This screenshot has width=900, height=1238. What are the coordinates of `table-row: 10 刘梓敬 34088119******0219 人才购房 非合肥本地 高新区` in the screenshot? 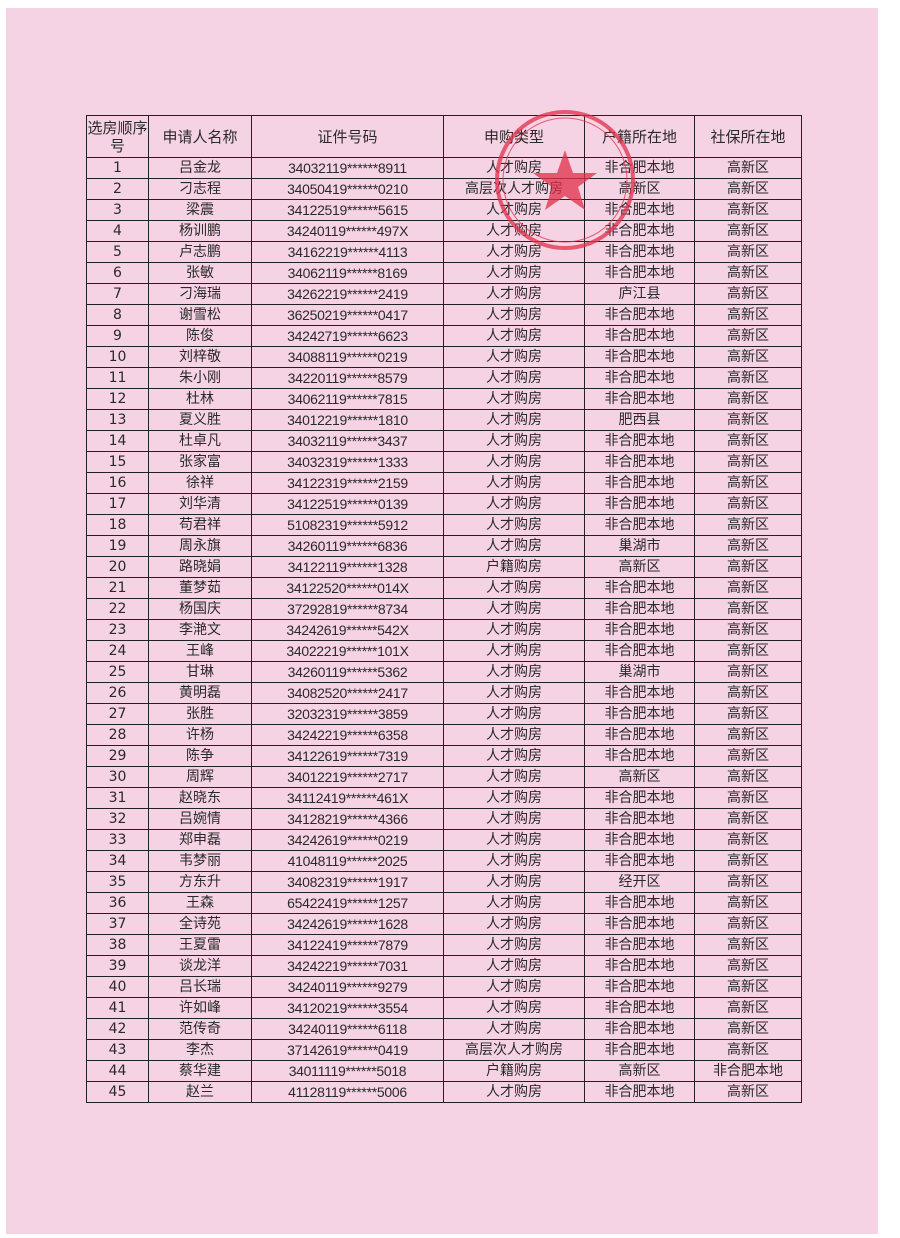 It's located at (444, 357).